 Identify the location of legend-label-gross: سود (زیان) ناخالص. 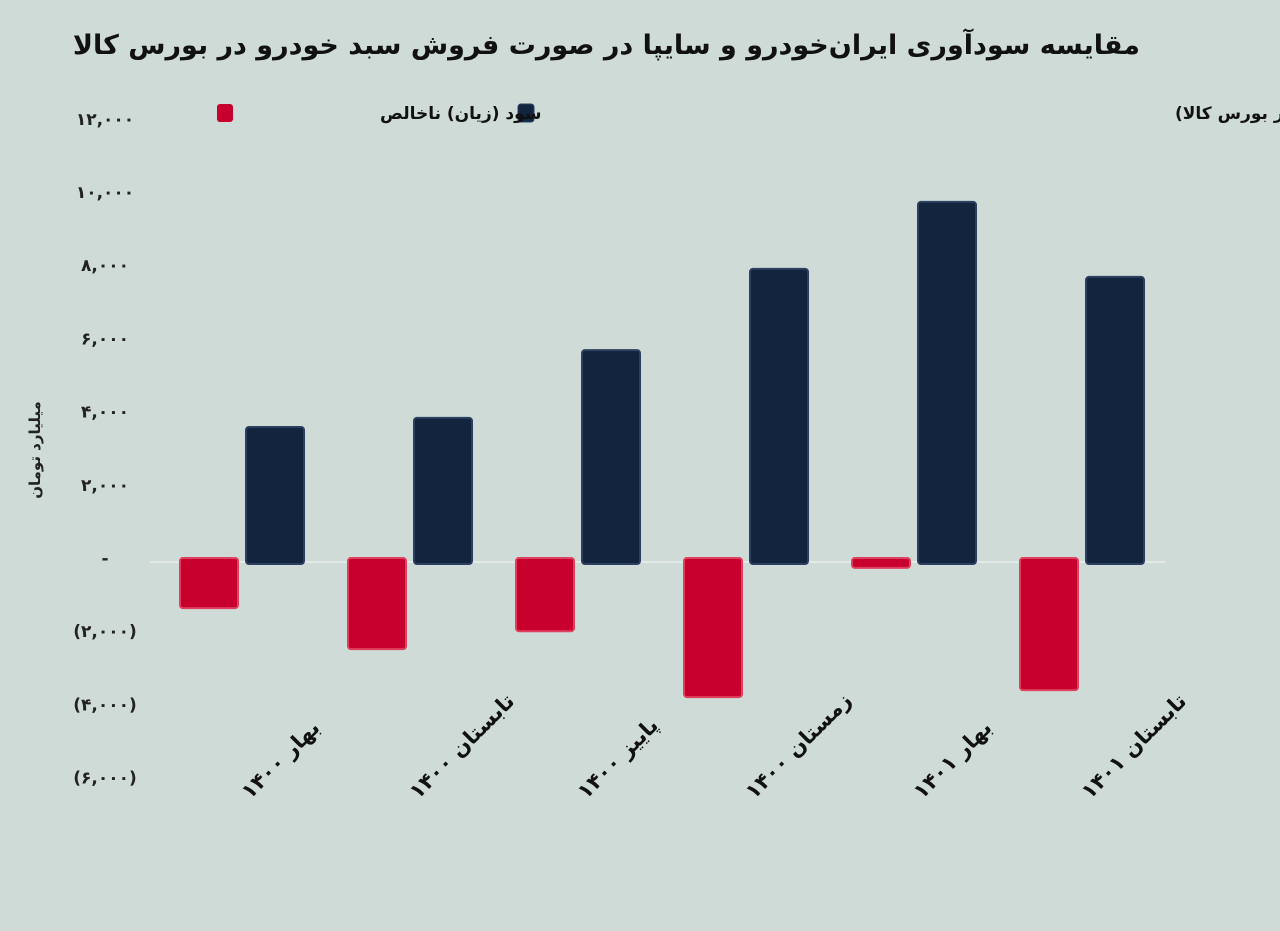
(461, 114).